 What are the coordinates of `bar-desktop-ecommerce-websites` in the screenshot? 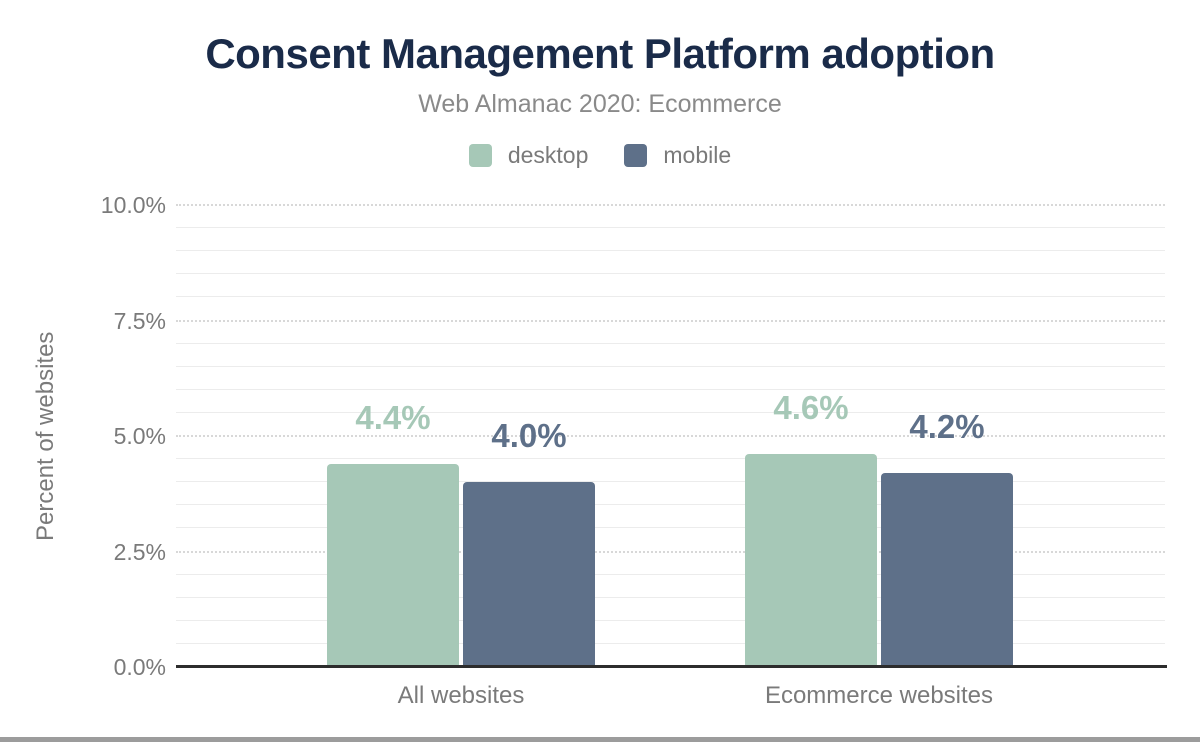 It's located at (811, 560).